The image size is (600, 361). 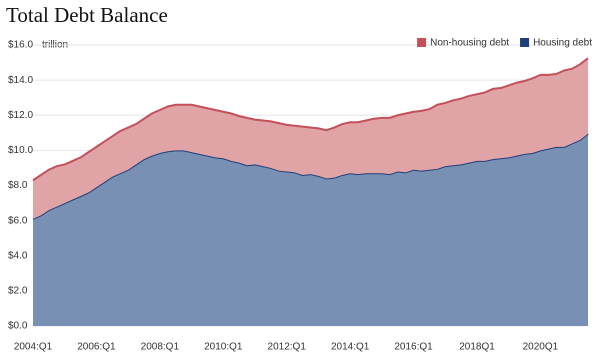 I want to click on y-tick-label: $16.0, so click(x=20, y=45).